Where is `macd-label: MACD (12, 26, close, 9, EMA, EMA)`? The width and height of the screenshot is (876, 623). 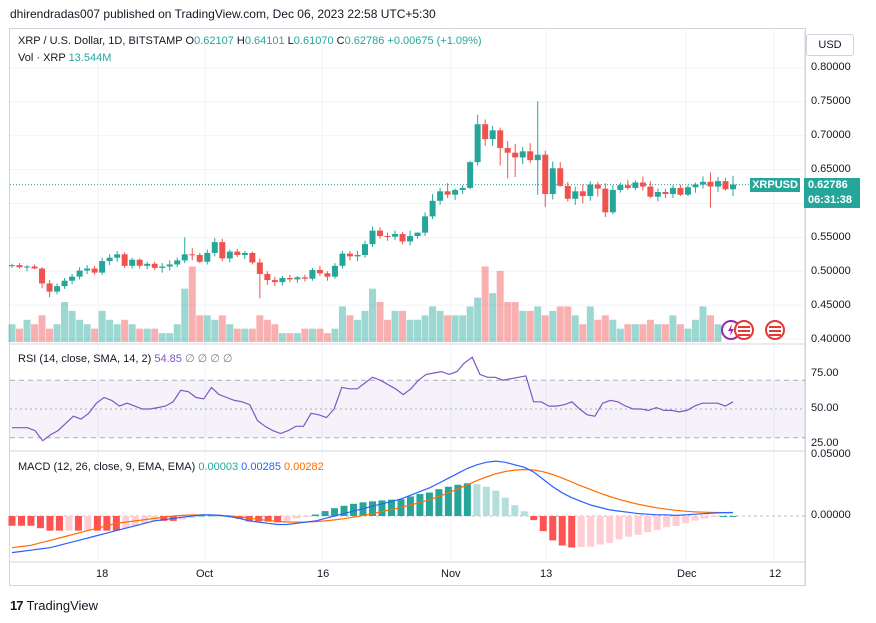
macd-label: MACD (12, 26, close, 9, EMA, EMA) is located at coordinates (107, 467).